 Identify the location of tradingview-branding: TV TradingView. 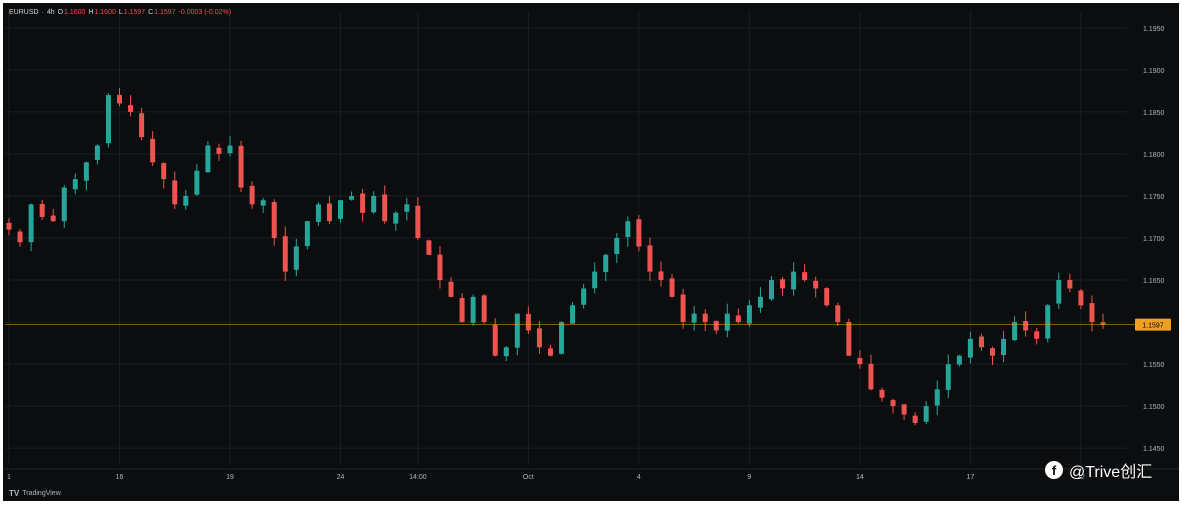
(35, 493).